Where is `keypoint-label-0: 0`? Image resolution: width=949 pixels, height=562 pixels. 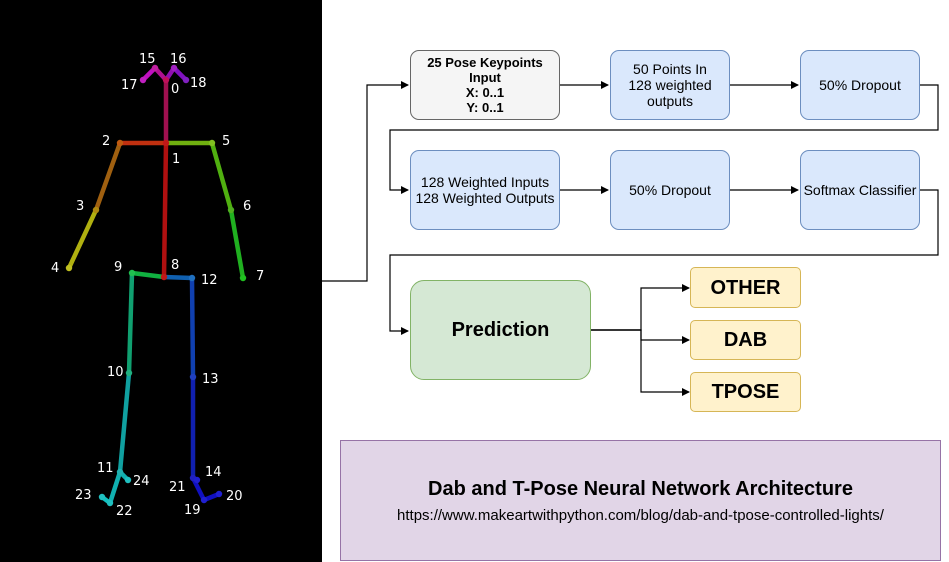 keypoint-label-0: 0 is located at coordinates (175, 89).